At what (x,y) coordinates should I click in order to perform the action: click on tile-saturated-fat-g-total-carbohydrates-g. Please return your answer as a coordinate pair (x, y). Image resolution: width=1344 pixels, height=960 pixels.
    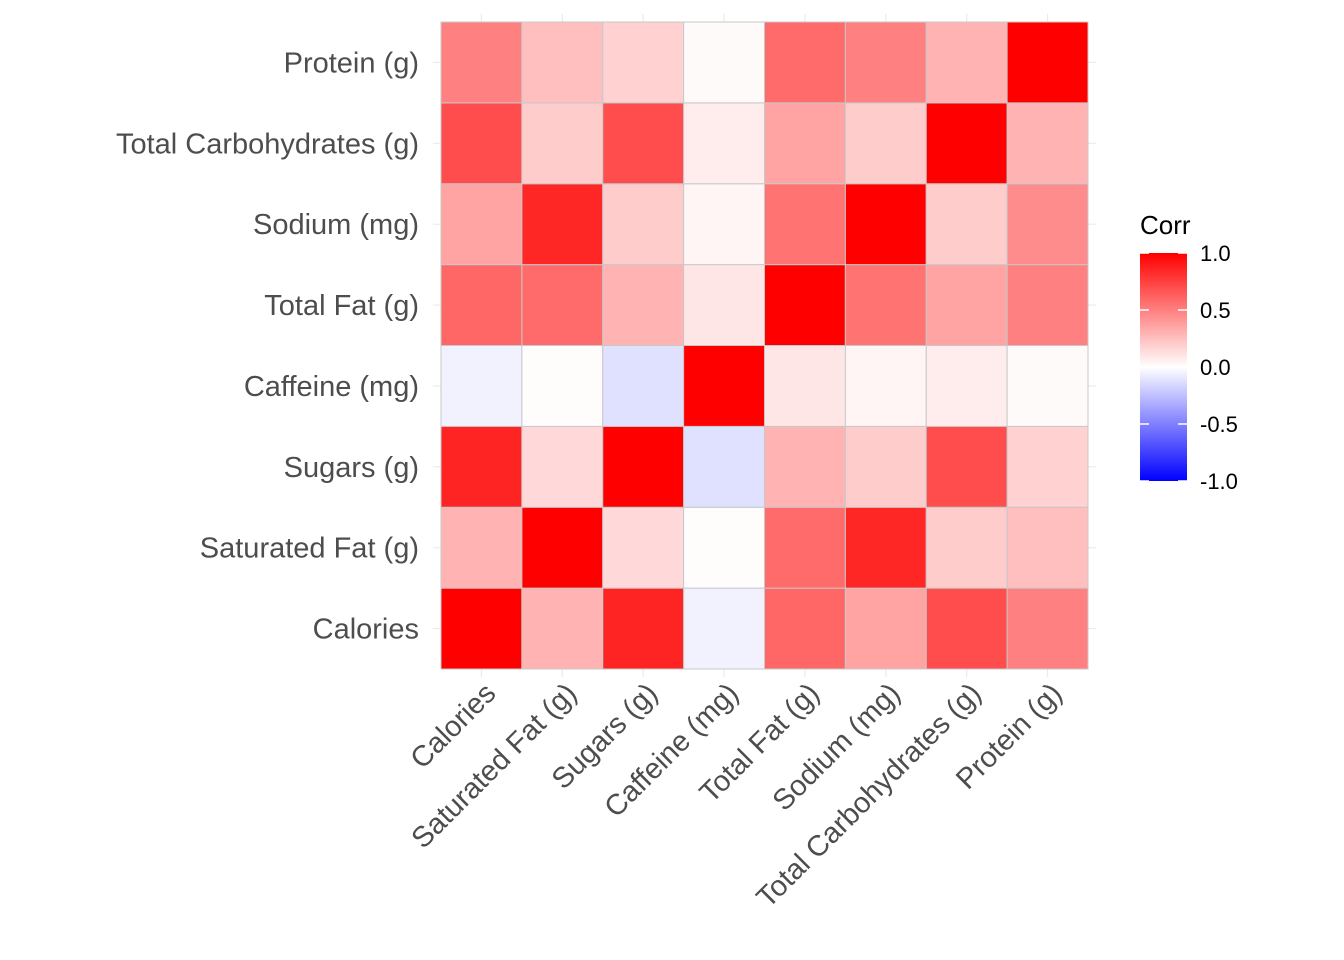
    Looking at the image, I should click on (966, 547).